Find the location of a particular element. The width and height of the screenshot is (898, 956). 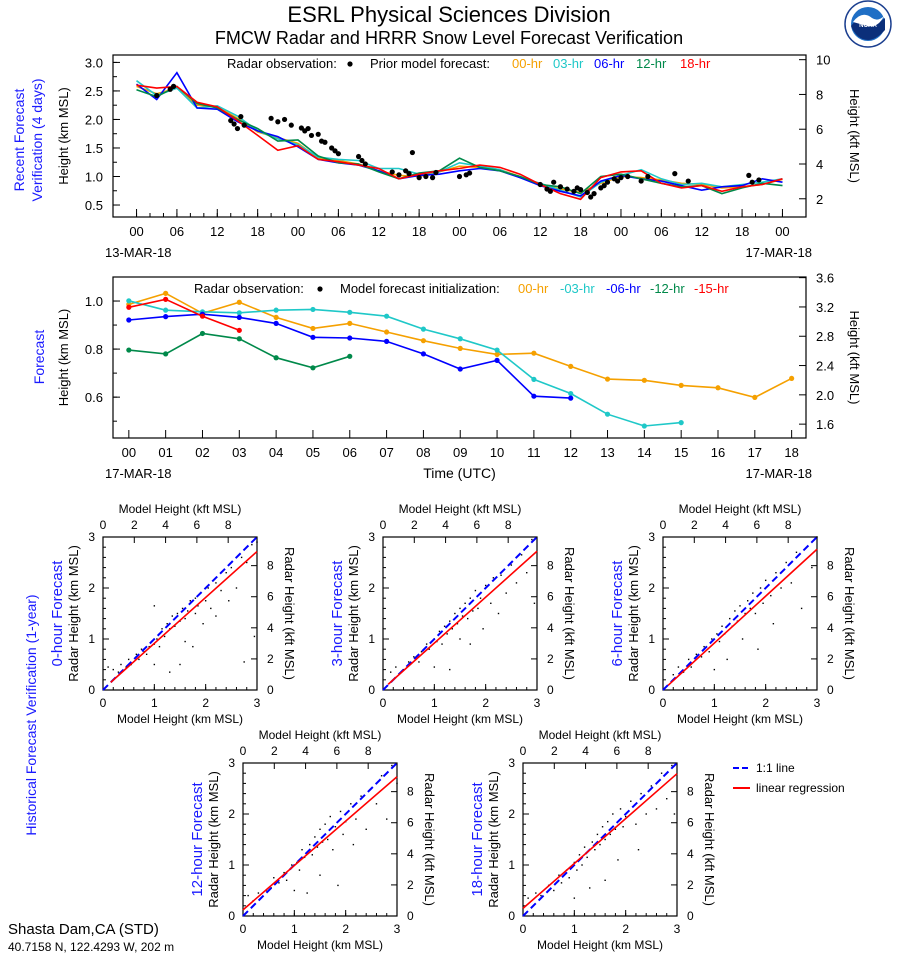

legend-forecast-label: Prior model forecast: is located at coordinates (430, 63).